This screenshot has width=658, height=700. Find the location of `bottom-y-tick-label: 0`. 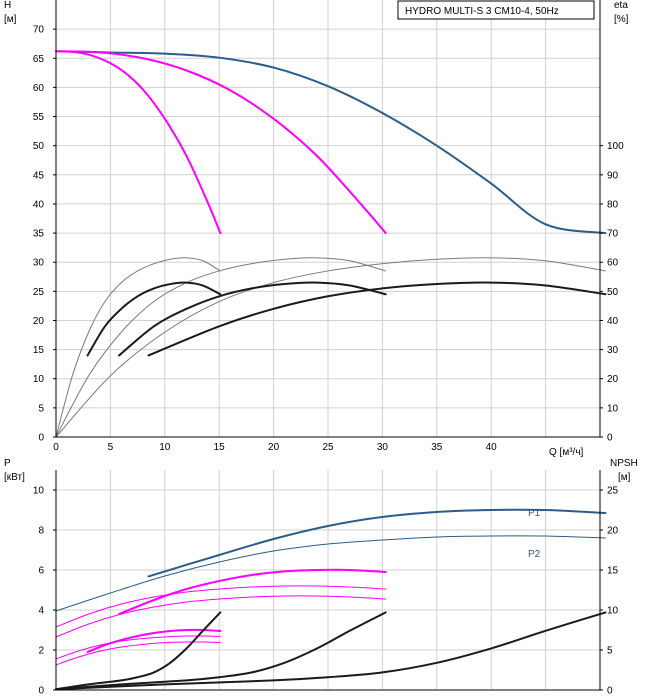

bottom-y-tick-label: 0 is located at coordinates (41, 691).